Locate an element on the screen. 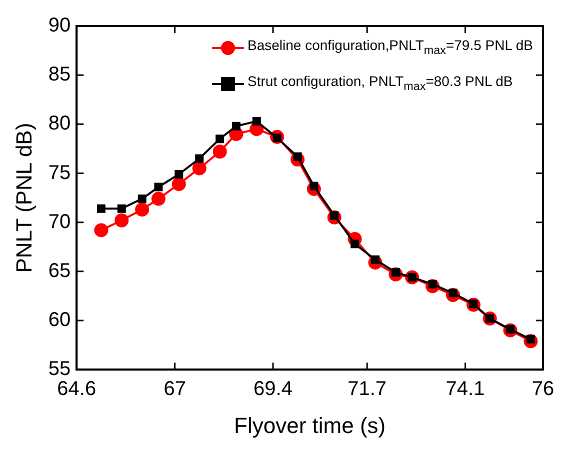 Image resolution: width=571 pixels, height=456 pixels. legend-label: Baseline configuration,PNLT$_{max}$=79.5 PNL dB is located at coordinates (390, 47).